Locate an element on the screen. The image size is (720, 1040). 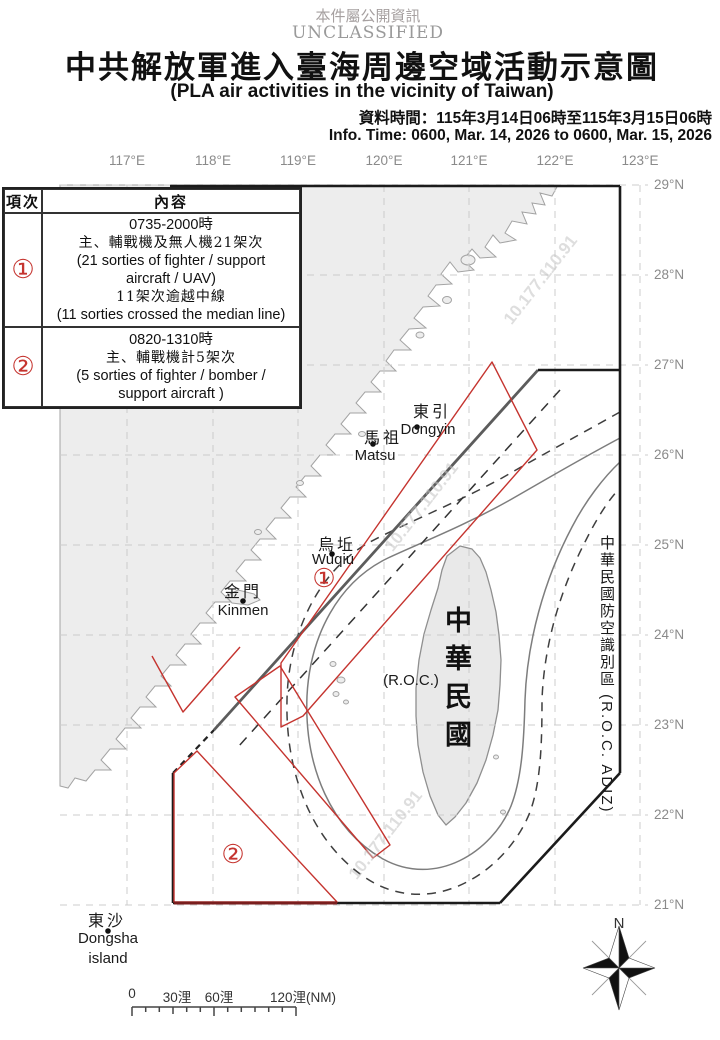
table-row-line: (11 sorties crossed the median line) is located at coordinates (171, 315).